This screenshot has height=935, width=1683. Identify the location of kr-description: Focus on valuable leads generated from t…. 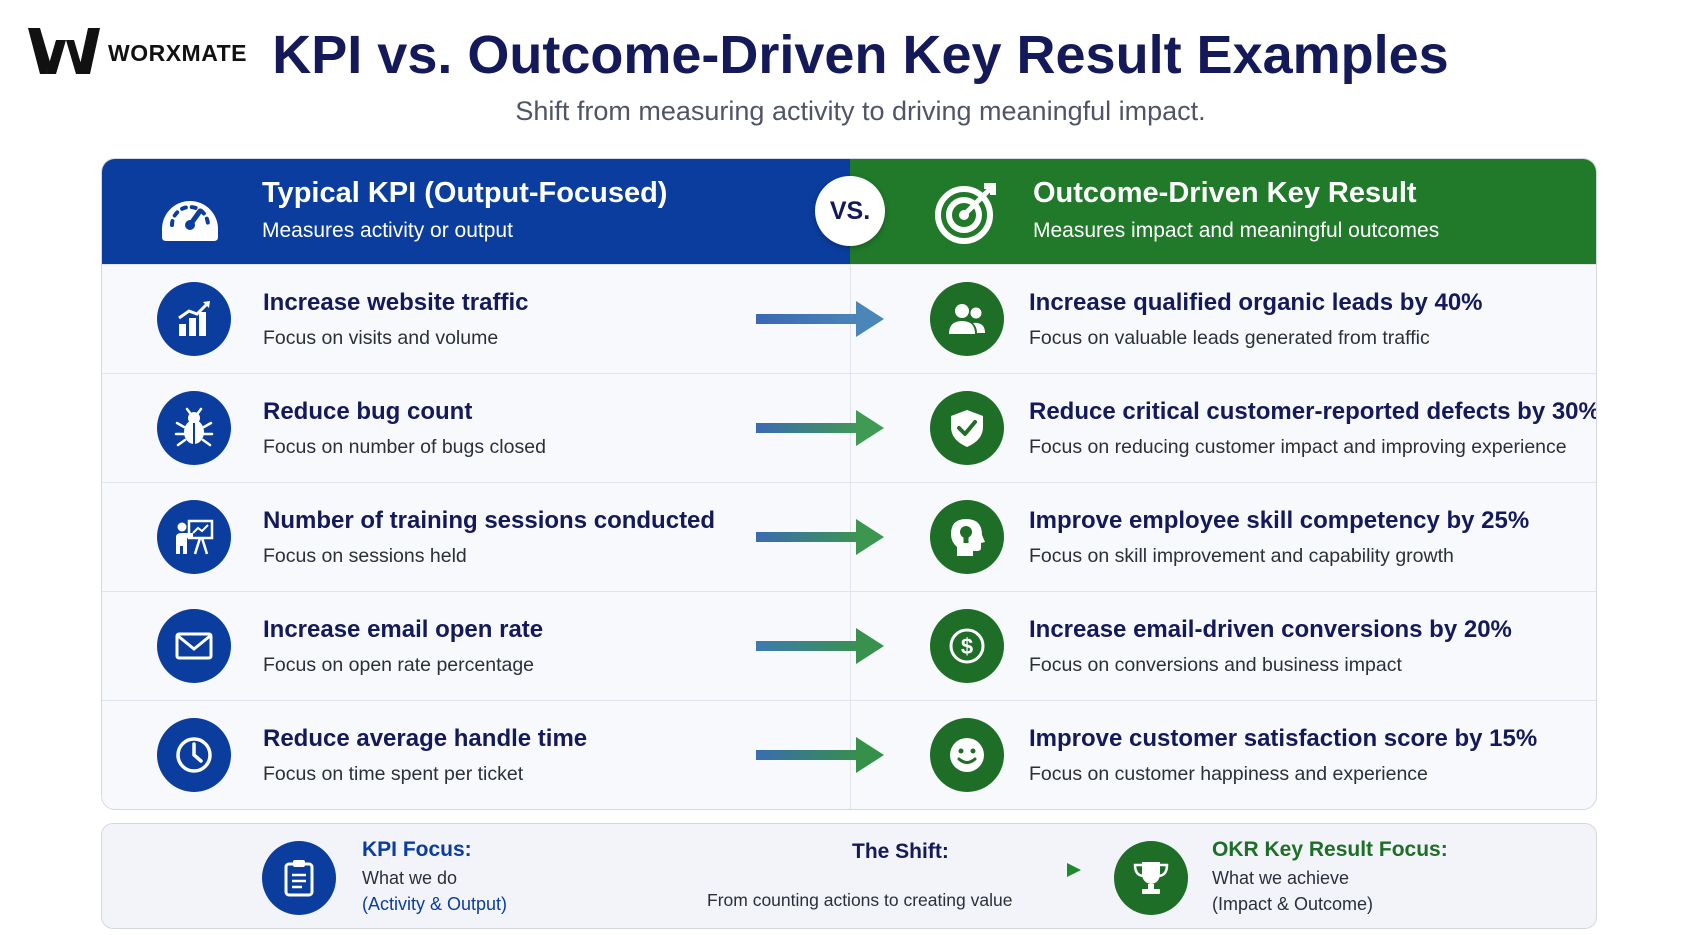
(1229, 338).